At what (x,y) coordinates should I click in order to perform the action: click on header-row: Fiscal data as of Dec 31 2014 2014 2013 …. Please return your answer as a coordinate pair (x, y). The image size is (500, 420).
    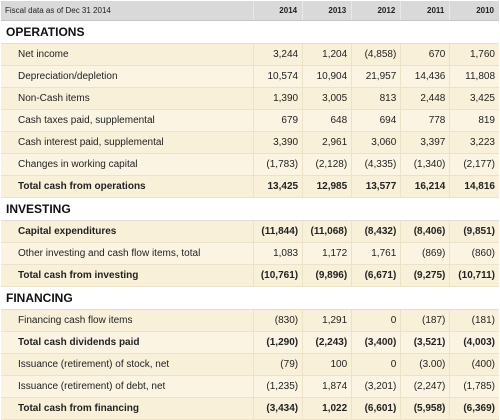
    Looking at the image, I should click on (250, 11).